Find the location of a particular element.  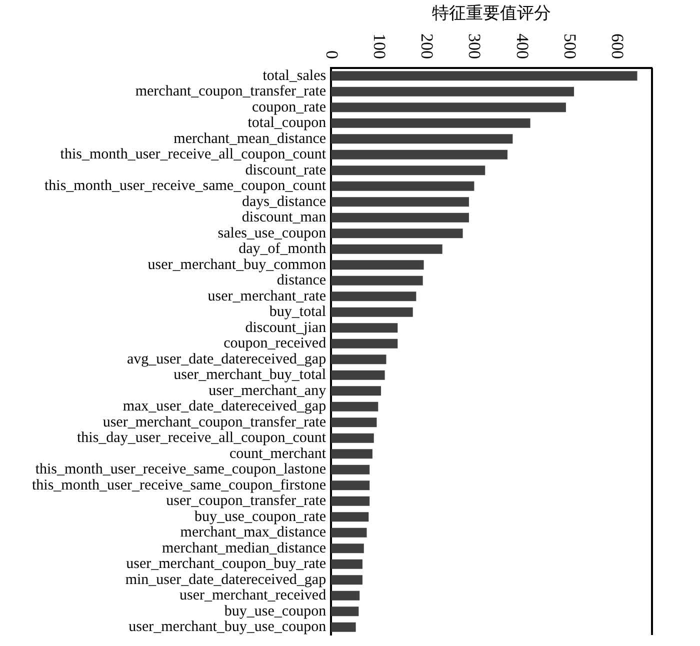

y-tick-label: buy_use_coupon_rate is located at coordinates (260, 516).